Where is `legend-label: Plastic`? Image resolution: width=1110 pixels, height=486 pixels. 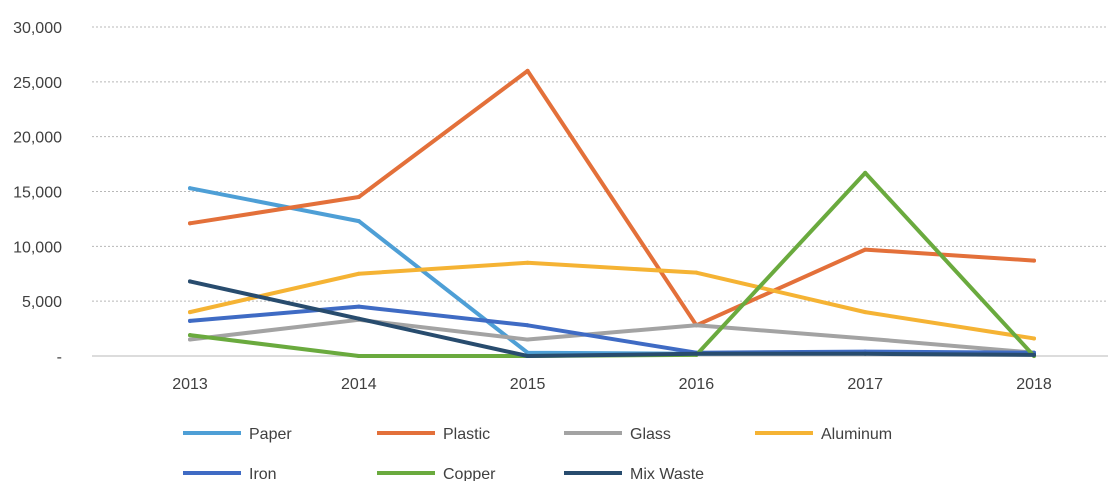 legend-label: Plastic is located at coordinates (466, 434).